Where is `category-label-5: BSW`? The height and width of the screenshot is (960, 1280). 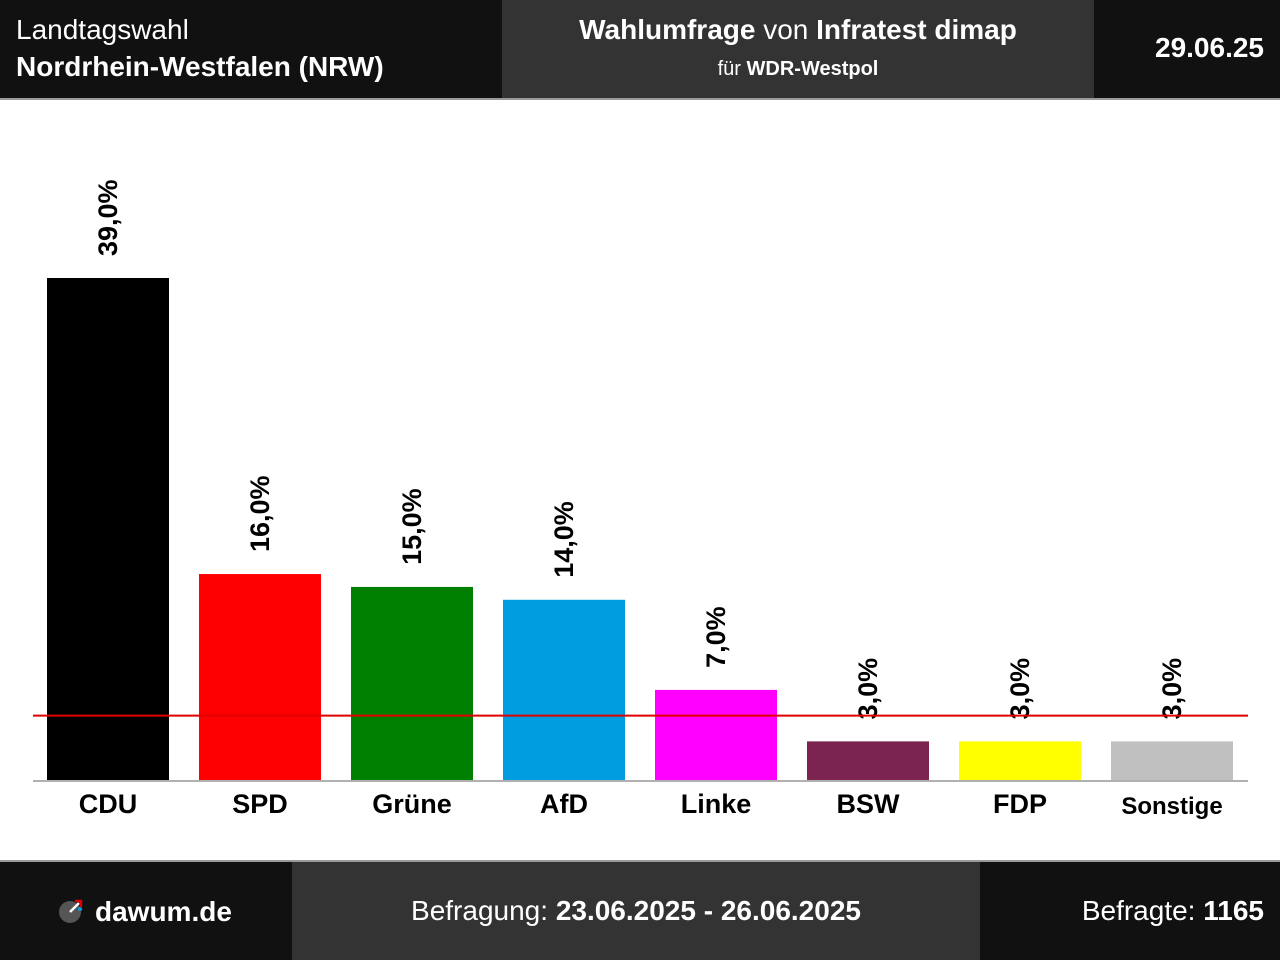 category-label-5: BSW is located at coordinates (869, 804).